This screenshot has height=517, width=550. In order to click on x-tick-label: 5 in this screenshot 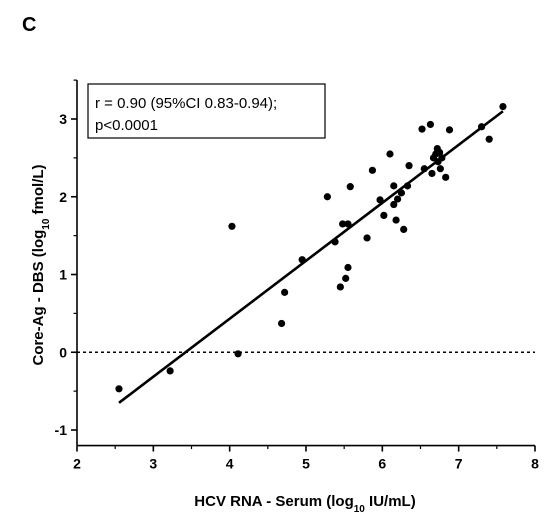, I will do `click(306, 464)`.